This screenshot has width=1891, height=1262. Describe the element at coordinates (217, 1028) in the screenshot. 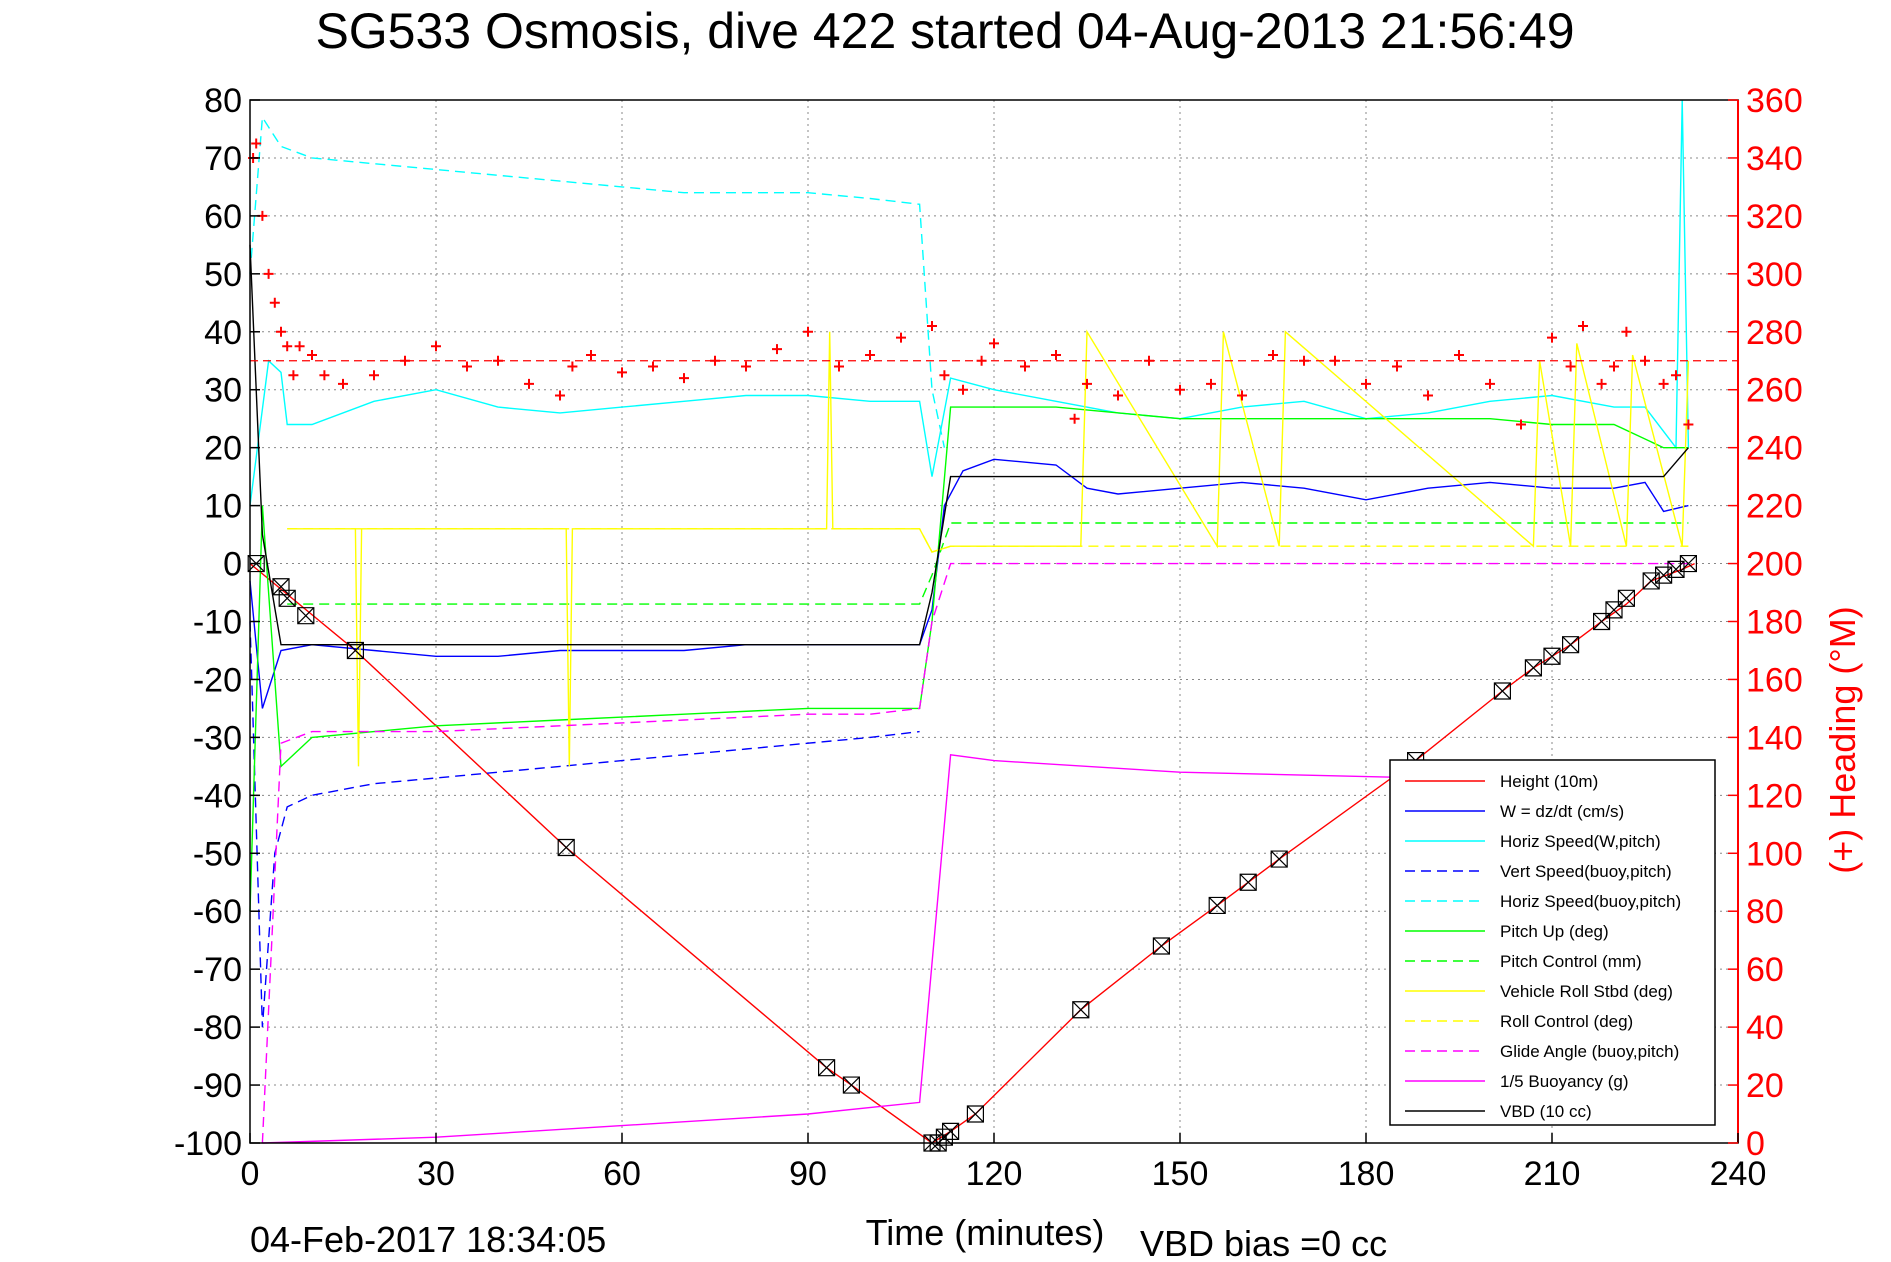

I see `y-tick-label: -80` at that location.